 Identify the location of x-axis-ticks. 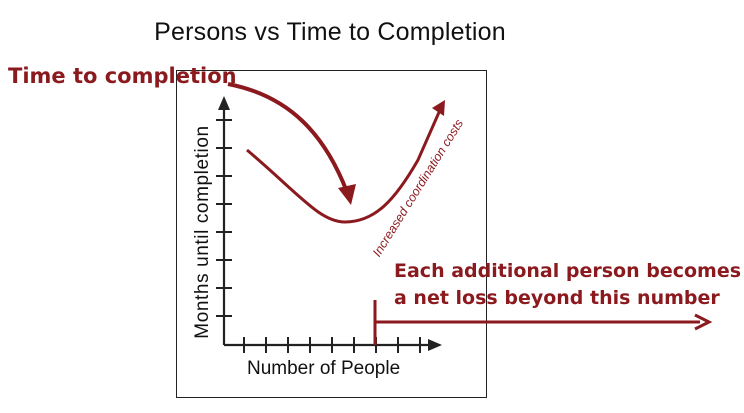
(332, 345).